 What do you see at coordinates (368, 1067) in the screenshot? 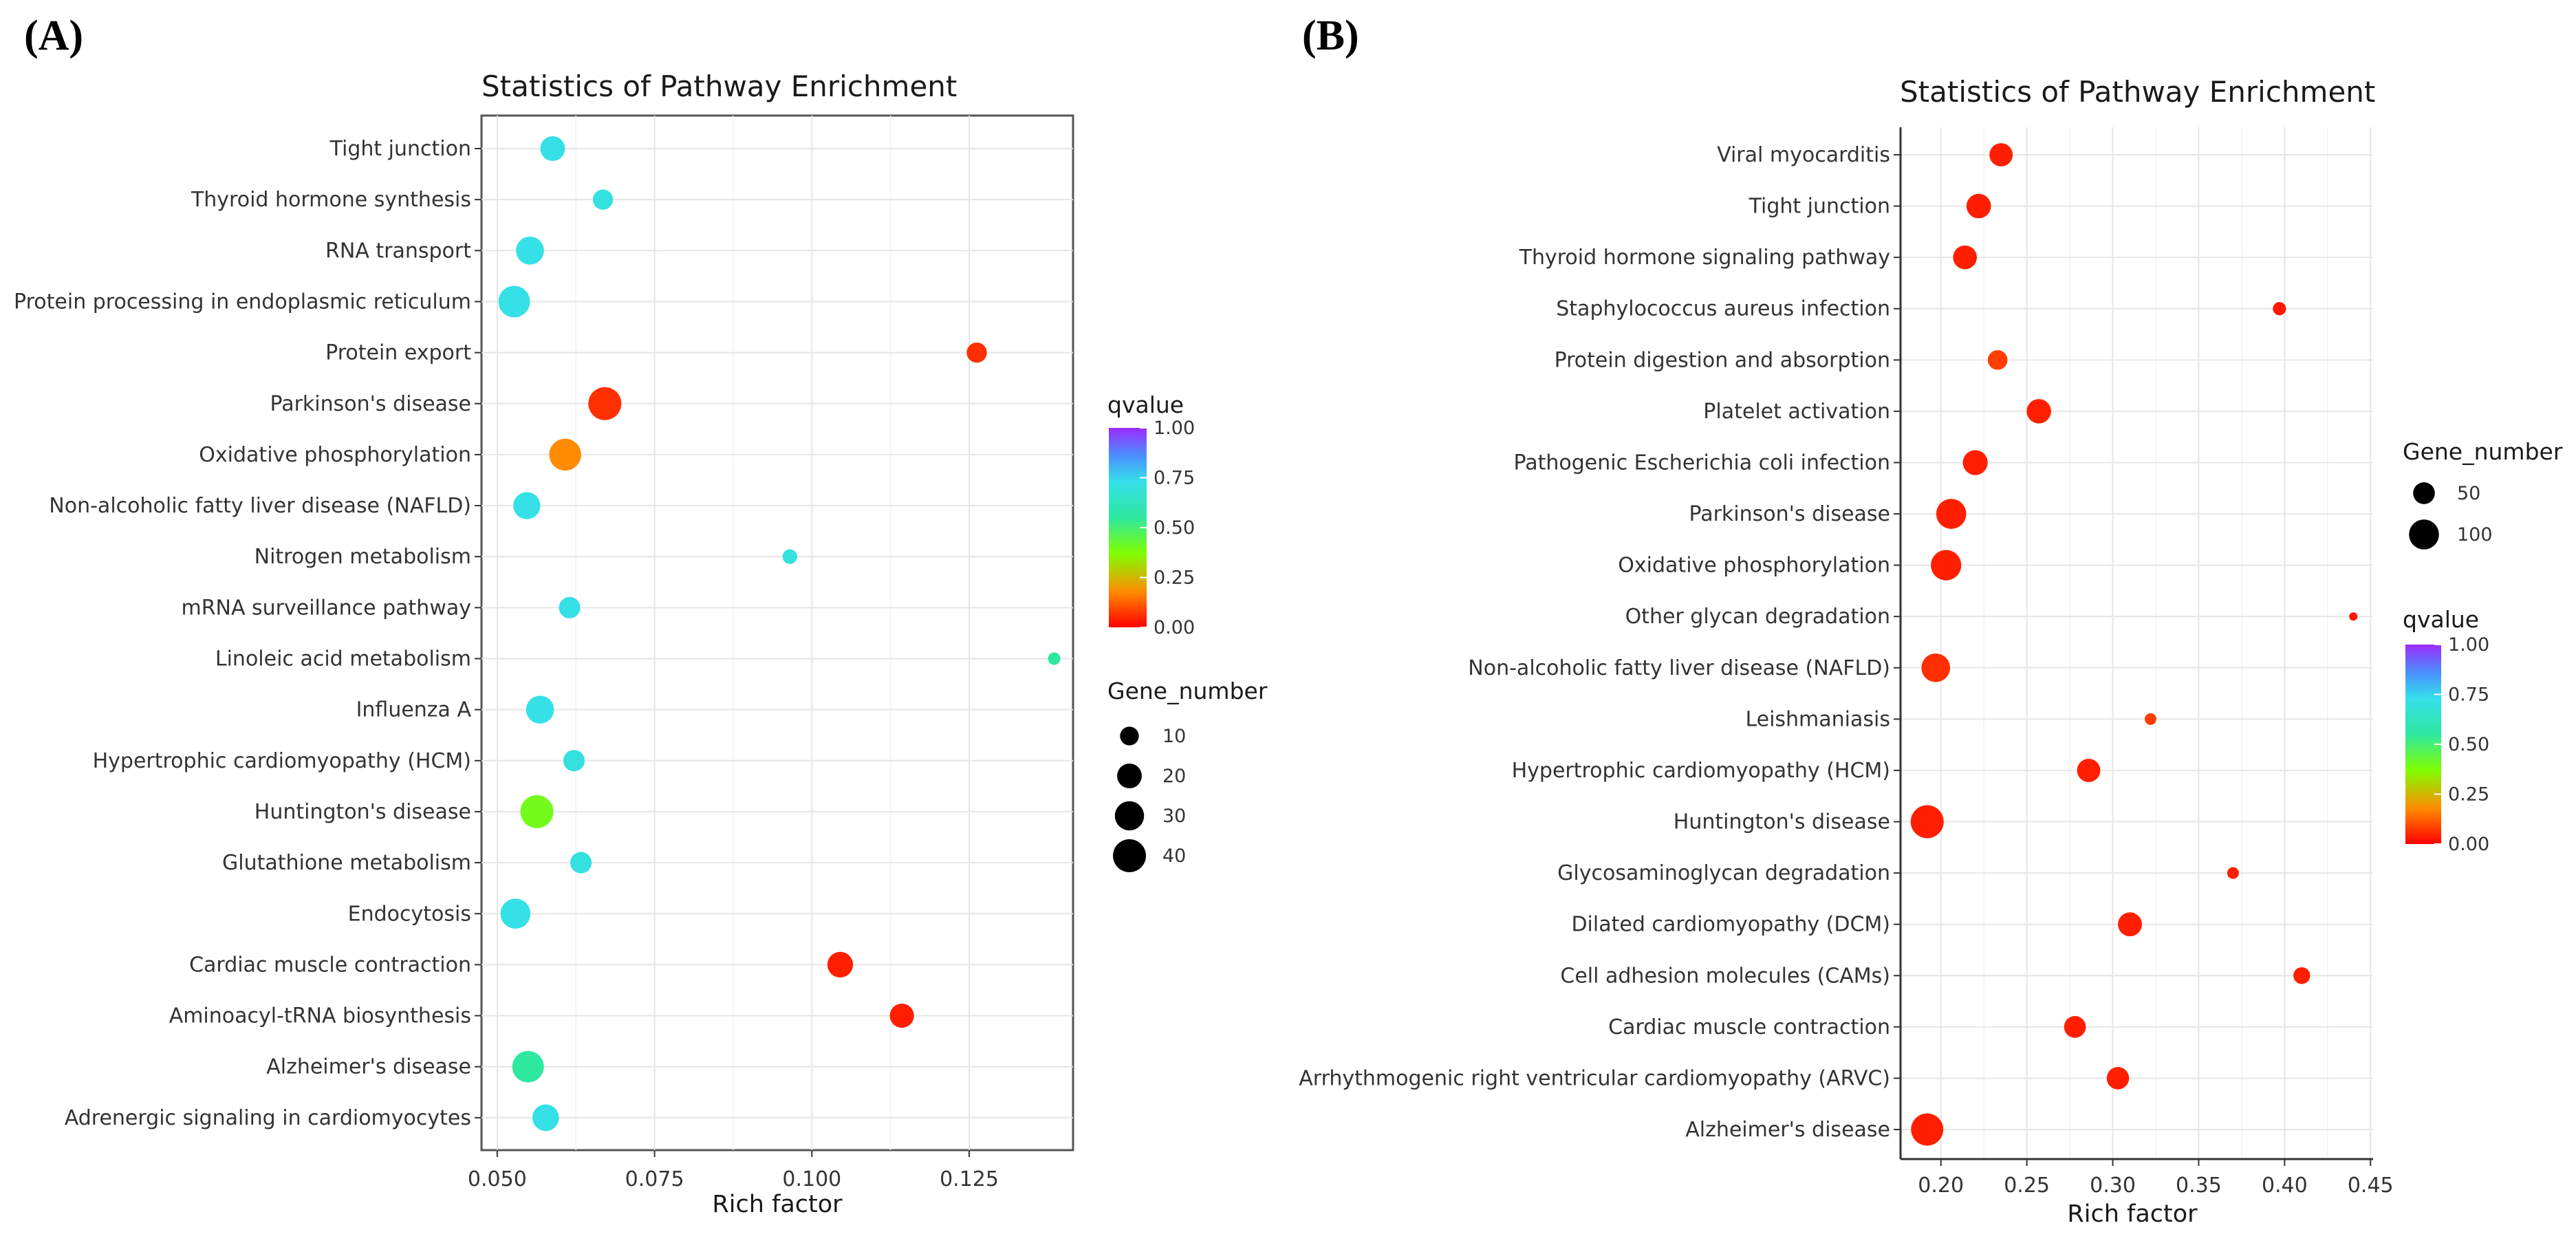
I see `chart-a-y-label: Alzheimer's disease` at bounding box center [368, 1067].